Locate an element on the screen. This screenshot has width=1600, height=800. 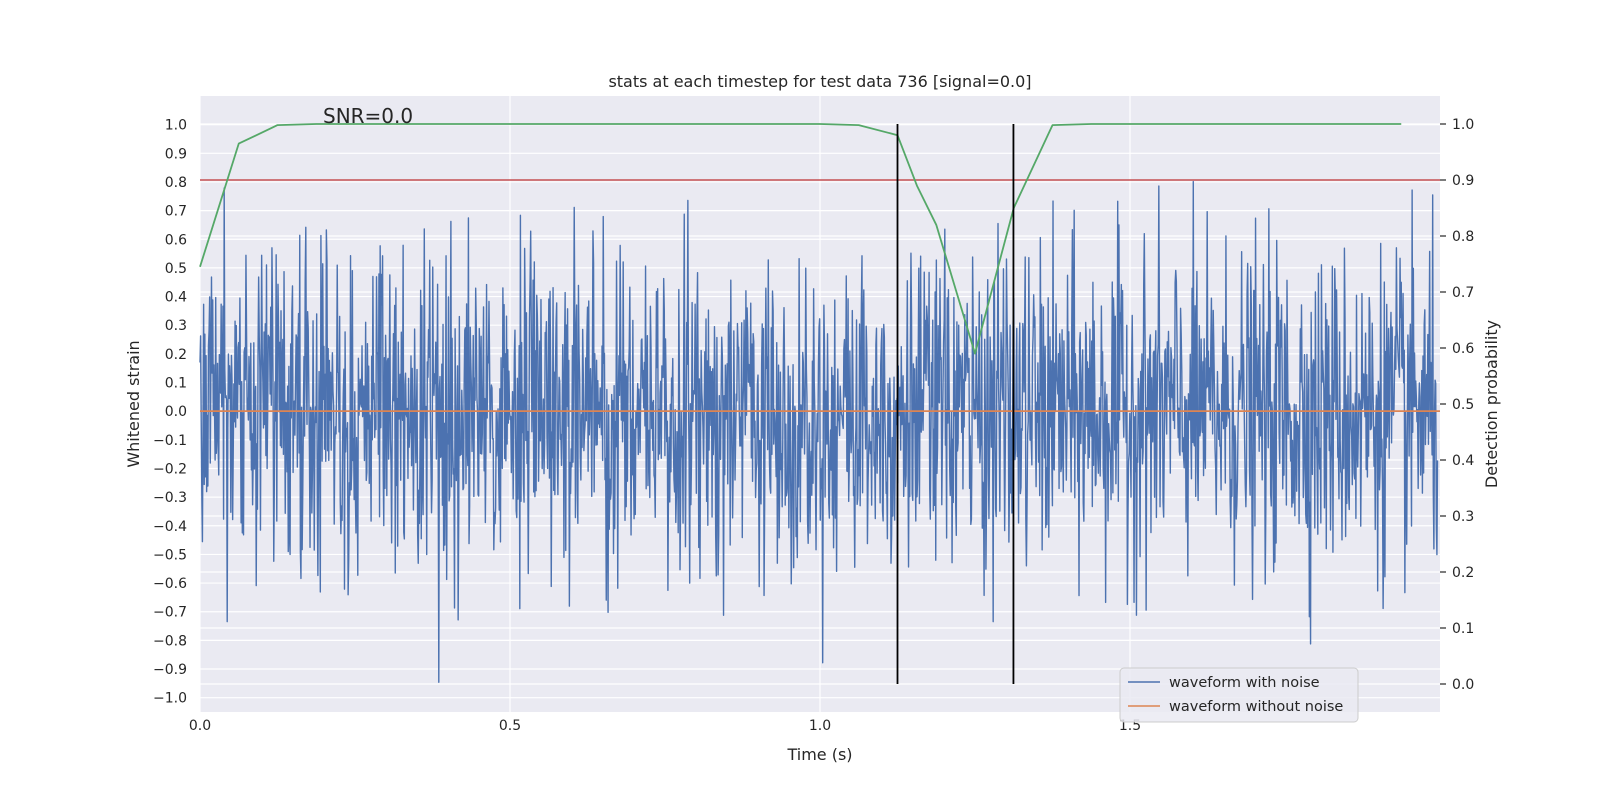
right-y-tick-label: 0.8 is located at coordinates (1463, 237).